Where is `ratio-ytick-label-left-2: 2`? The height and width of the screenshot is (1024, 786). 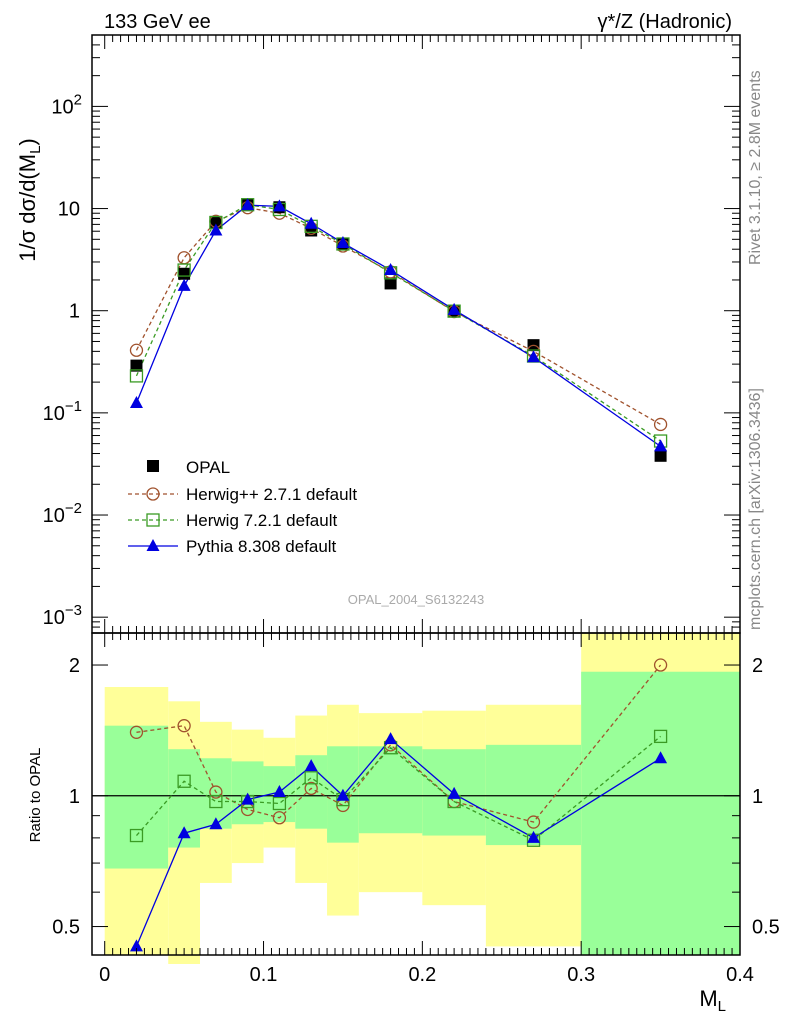 ratio-ytick-label-left-2: 2 is located at coordinates (74, 666).